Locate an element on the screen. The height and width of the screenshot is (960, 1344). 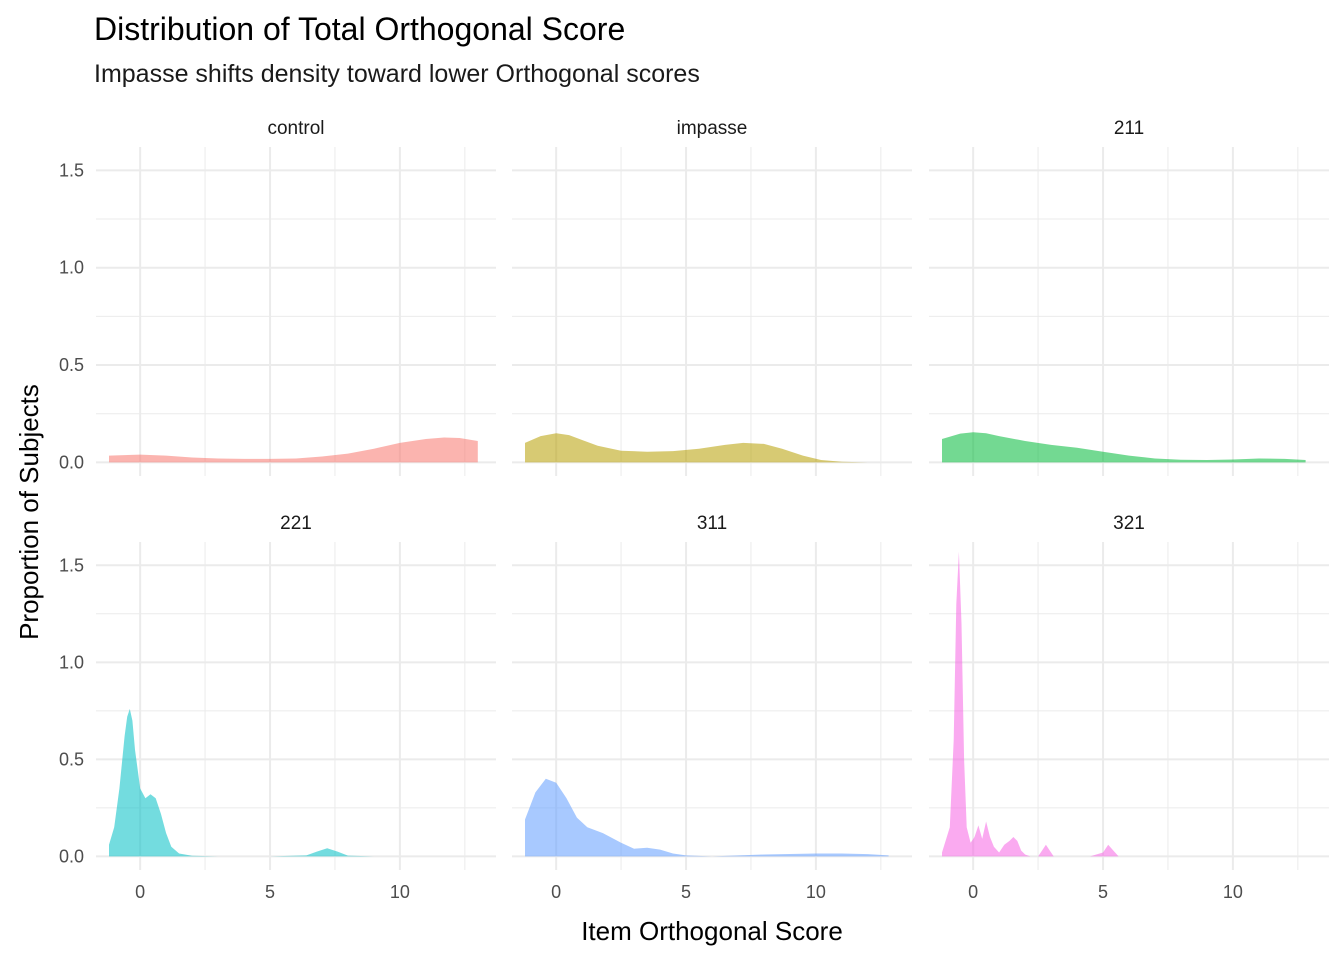
facet-label-321: 321 is located at coordinates (1129, 523).